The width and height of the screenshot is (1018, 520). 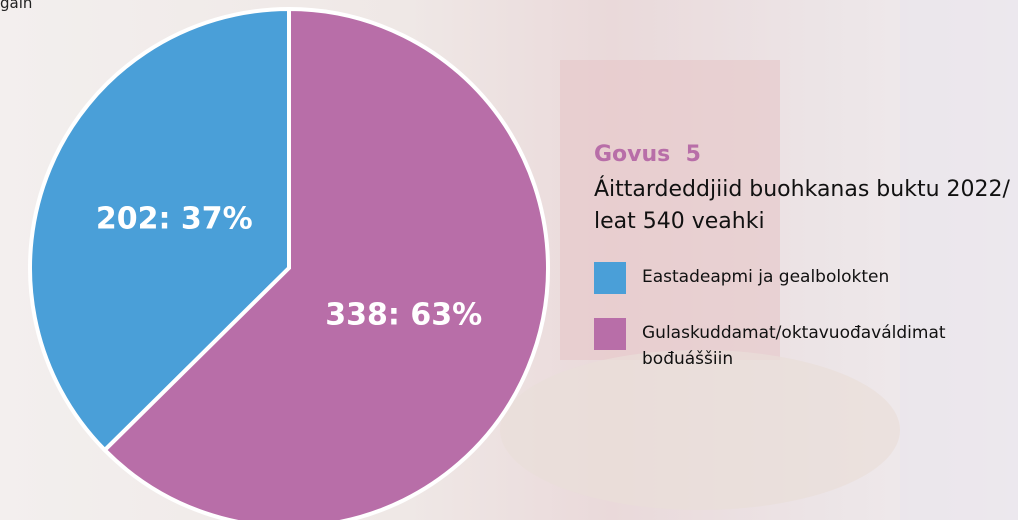 I want to click on data-label: 338: 63%, so click(x=403, y=314).